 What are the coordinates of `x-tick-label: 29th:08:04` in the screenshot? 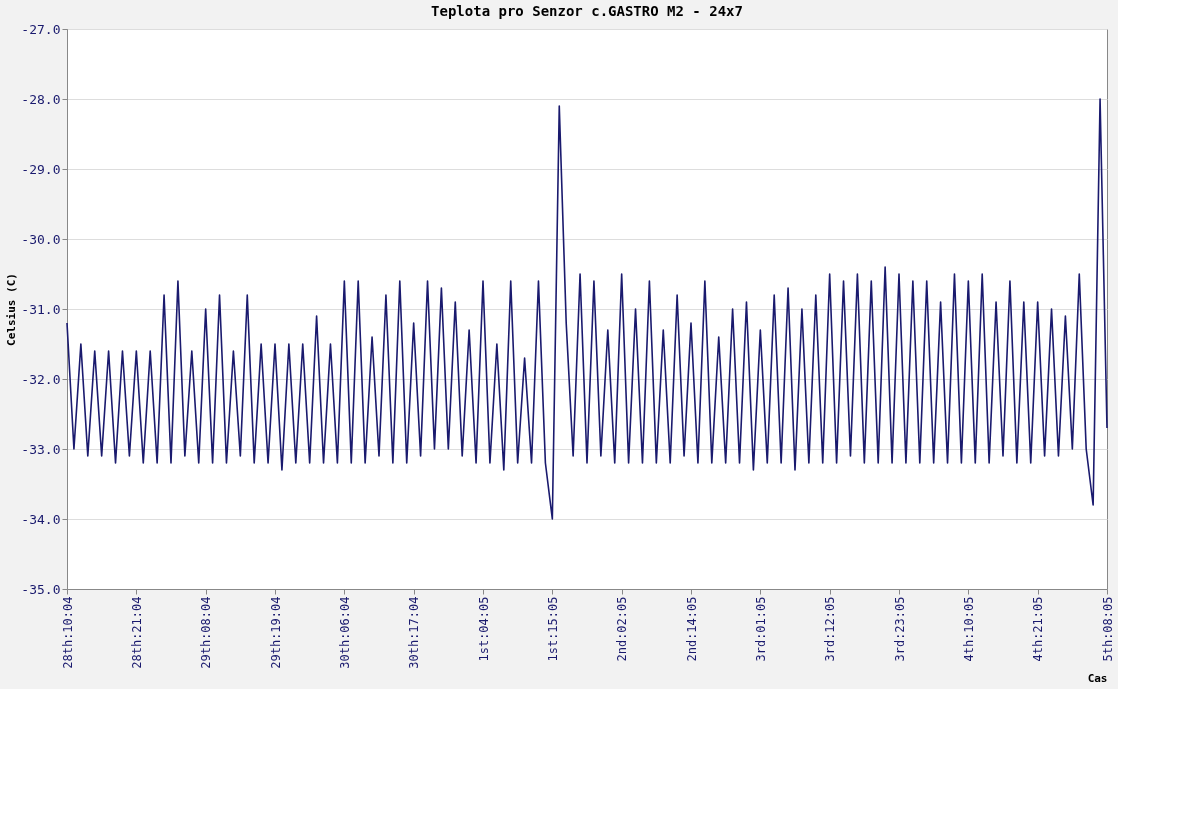 It's located at (206, 632).